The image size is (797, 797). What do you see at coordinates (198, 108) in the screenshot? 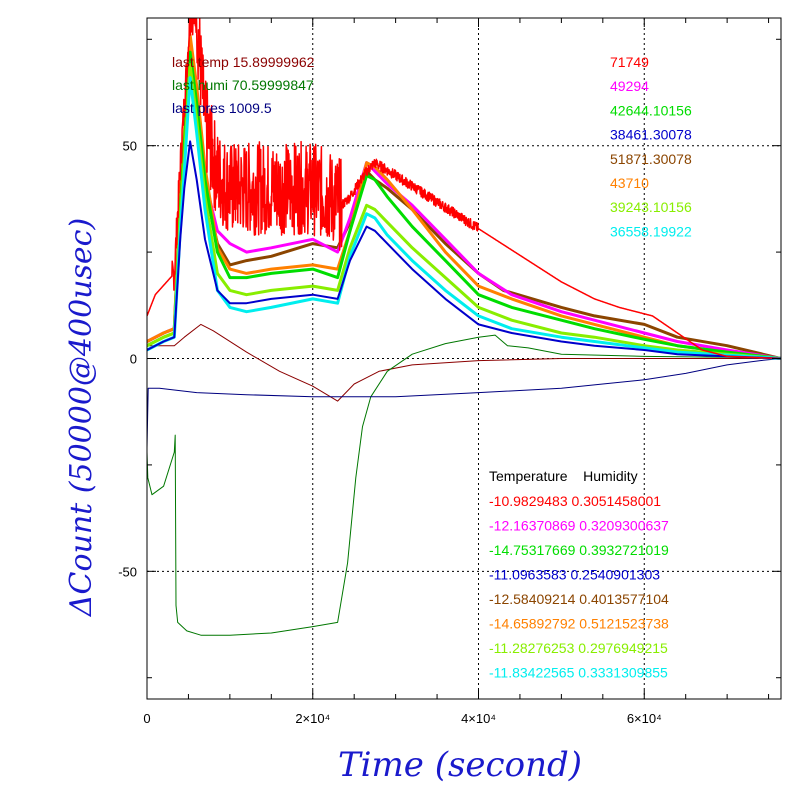
I see `last-value-label: last pres` at bounding box center [198, 108].